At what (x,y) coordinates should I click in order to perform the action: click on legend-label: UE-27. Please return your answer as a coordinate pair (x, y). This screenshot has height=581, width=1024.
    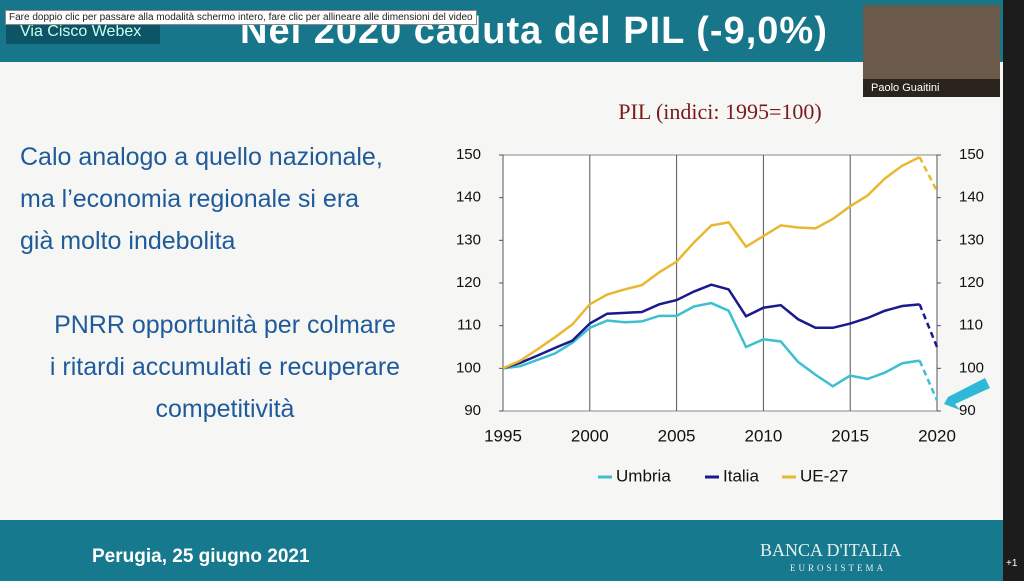
    Looking at the image, I should click on (824, 475).